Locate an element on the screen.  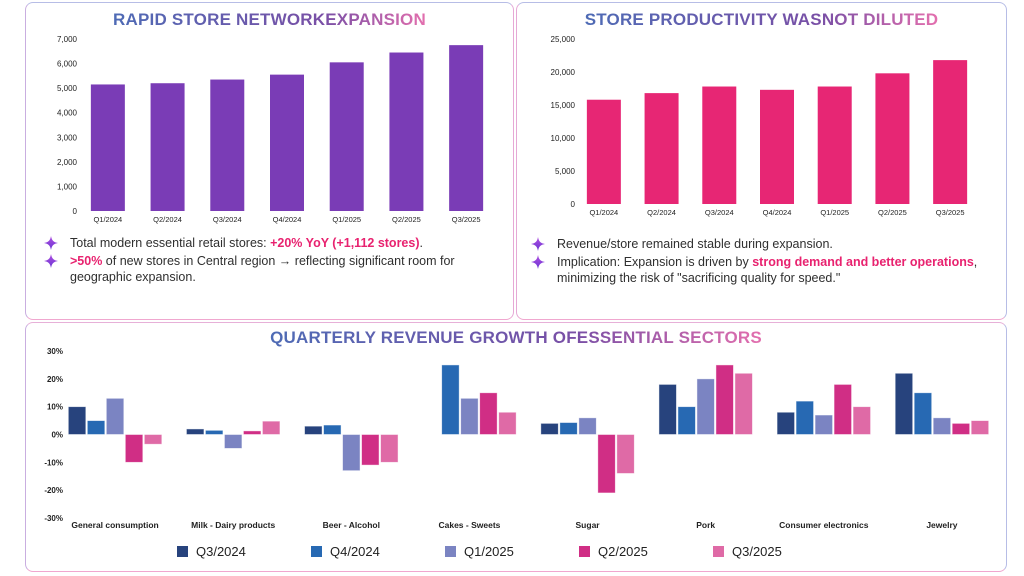
bar-Q1-2024 is located at coordinates (107, 147).